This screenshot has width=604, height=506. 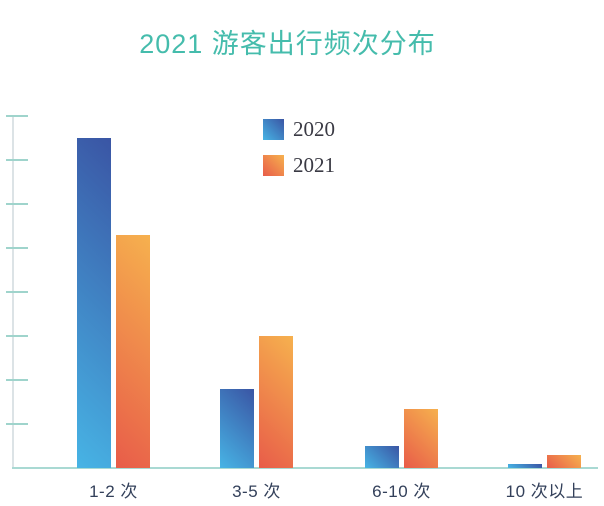 What do you see at coordinates (525, 466) in the screenshot?
I see `bar-2020-group4` at bounding box center [525, 466].